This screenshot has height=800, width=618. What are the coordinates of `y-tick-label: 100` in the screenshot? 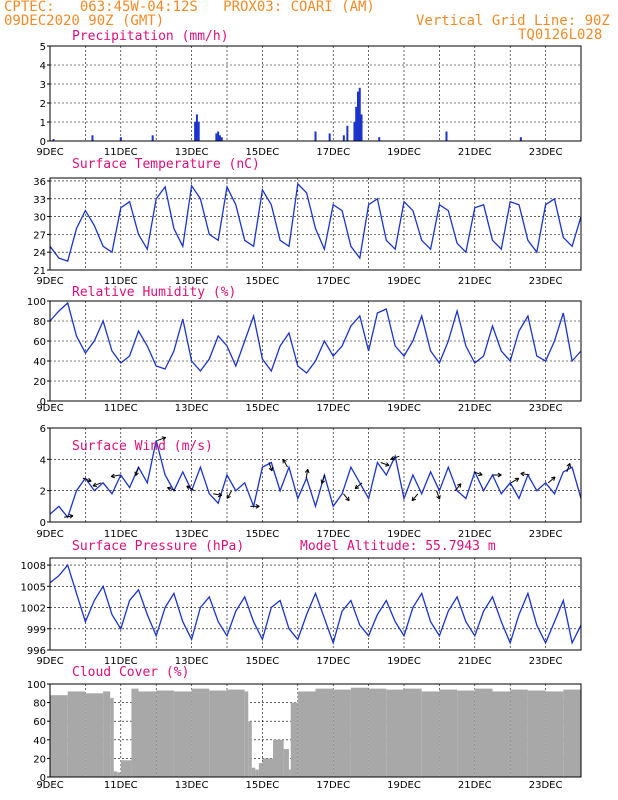 It's located at (36, 685).